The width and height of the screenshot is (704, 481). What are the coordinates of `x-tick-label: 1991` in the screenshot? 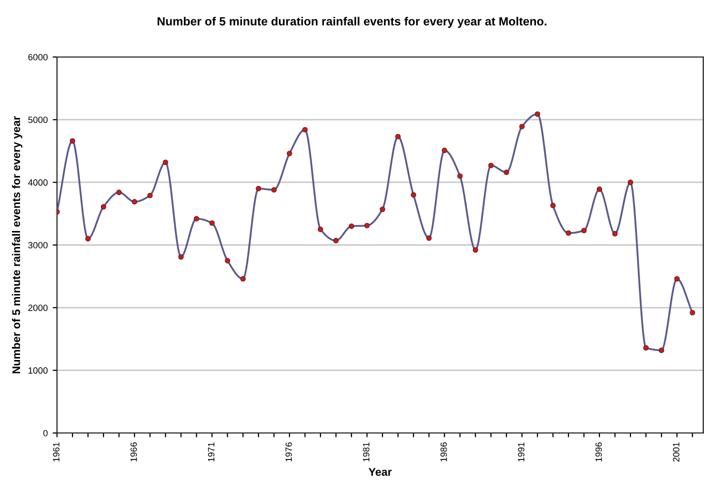 It's located at (521, 452).